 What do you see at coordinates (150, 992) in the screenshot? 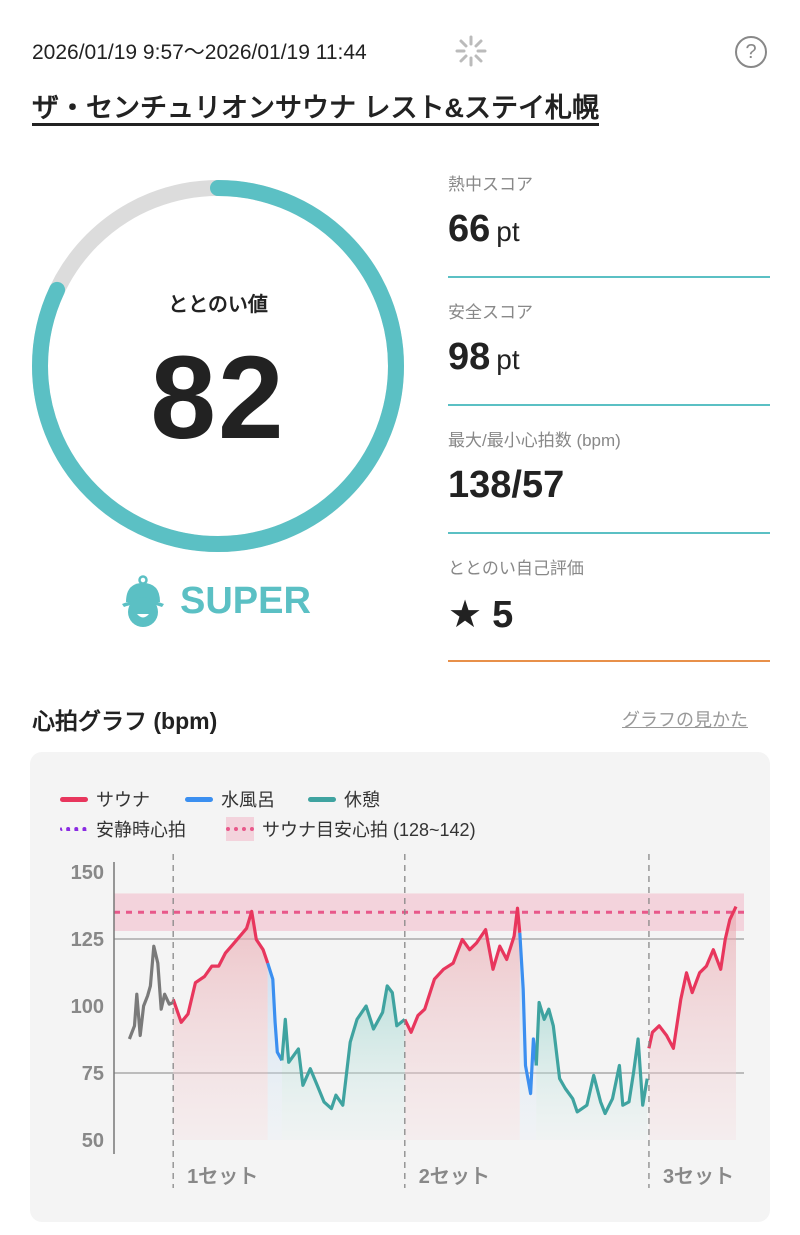
I see `line-pre` at bounding box center [150, 992].